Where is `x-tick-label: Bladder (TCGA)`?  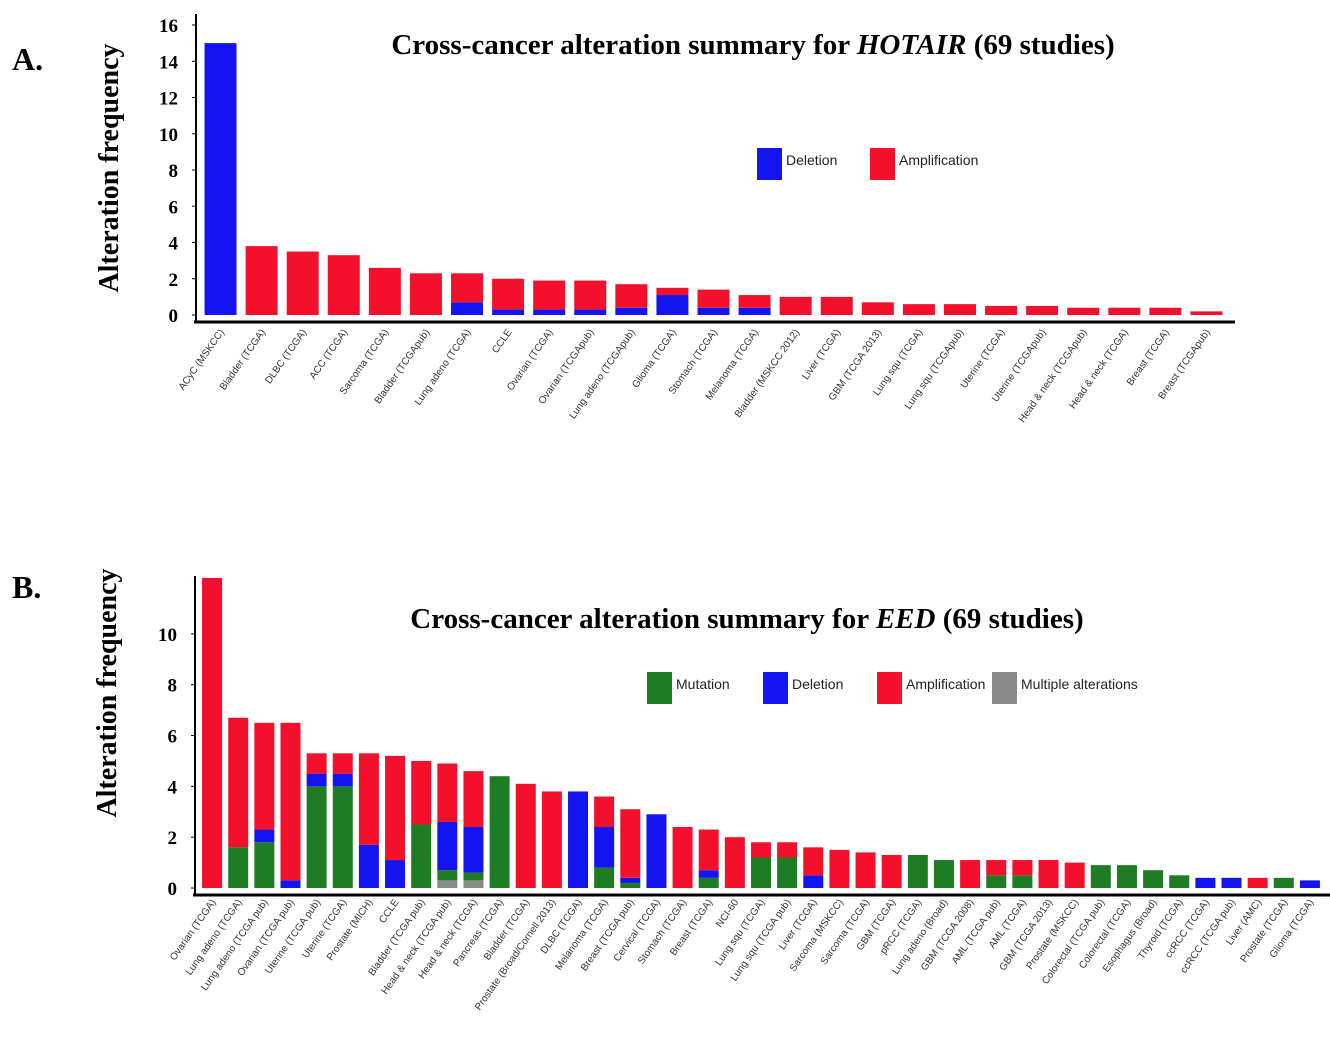
x-tick-label: Bladder (TCGA) is located at coordinates (243, 359).